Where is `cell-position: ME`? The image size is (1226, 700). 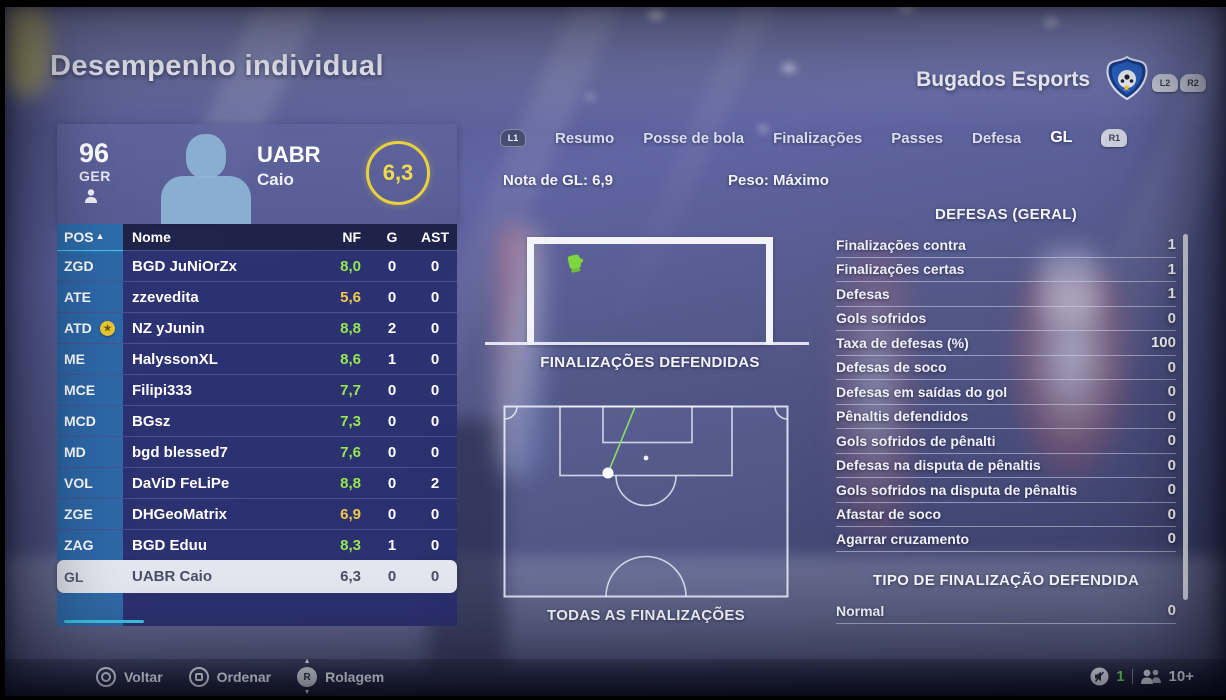 cell-position: ME is located at coordinates (90, 359).